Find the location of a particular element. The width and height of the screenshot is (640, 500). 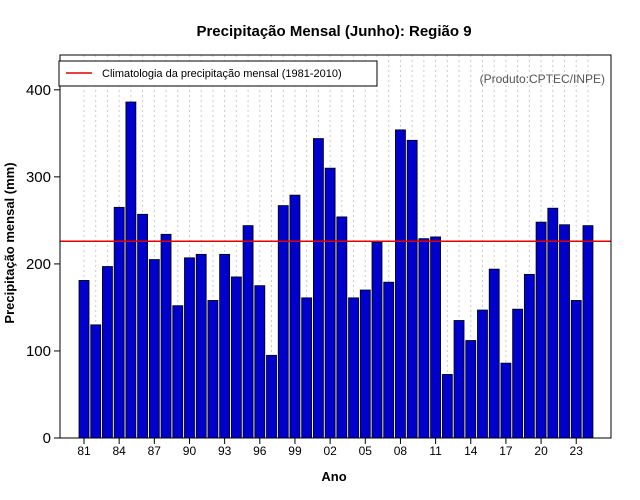

bar-1988 is located at coordinates (166, 336).